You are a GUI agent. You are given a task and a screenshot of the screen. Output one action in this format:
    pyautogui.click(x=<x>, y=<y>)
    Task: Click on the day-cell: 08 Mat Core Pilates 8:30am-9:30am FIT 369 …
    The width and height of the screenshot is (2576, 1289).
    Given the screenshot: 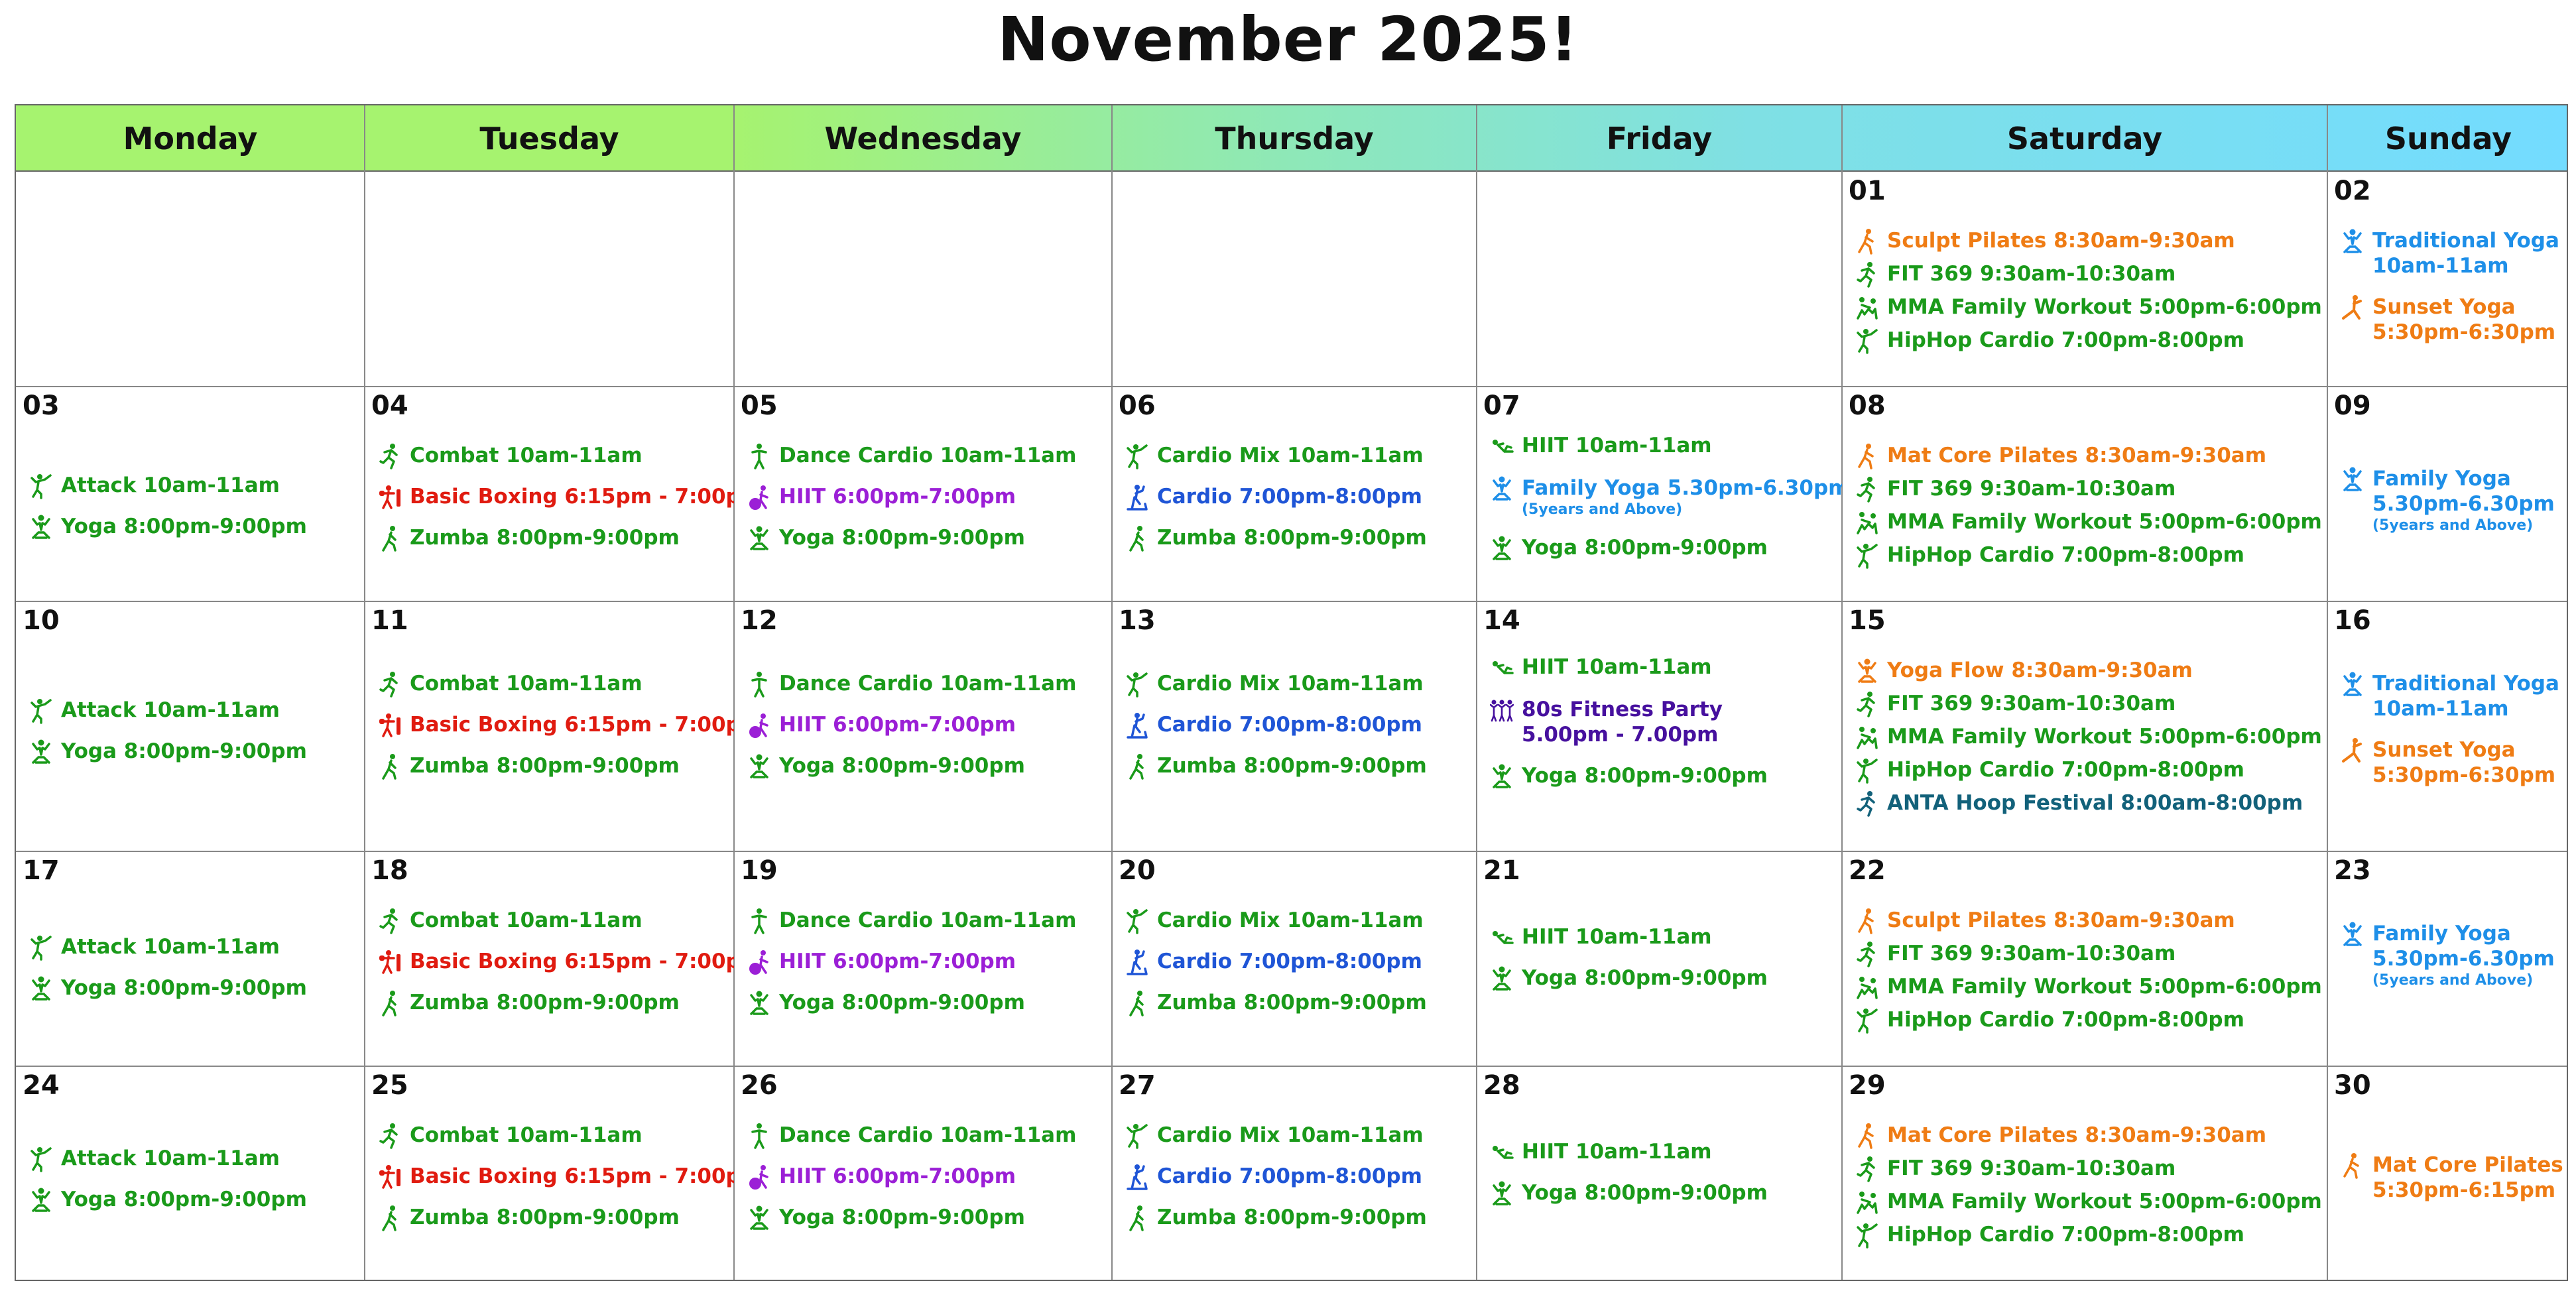 What is the action you would take?
    pyautogui.click(x=2084, y=494)
    